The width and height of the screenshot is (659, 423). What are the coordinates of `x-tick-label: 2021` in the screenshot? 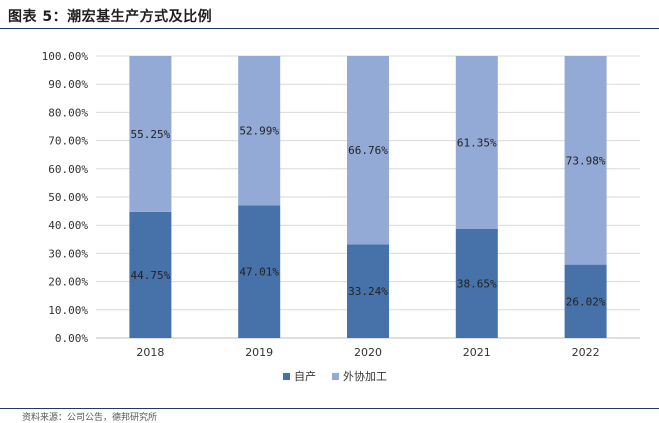 It's located at (477, 352).